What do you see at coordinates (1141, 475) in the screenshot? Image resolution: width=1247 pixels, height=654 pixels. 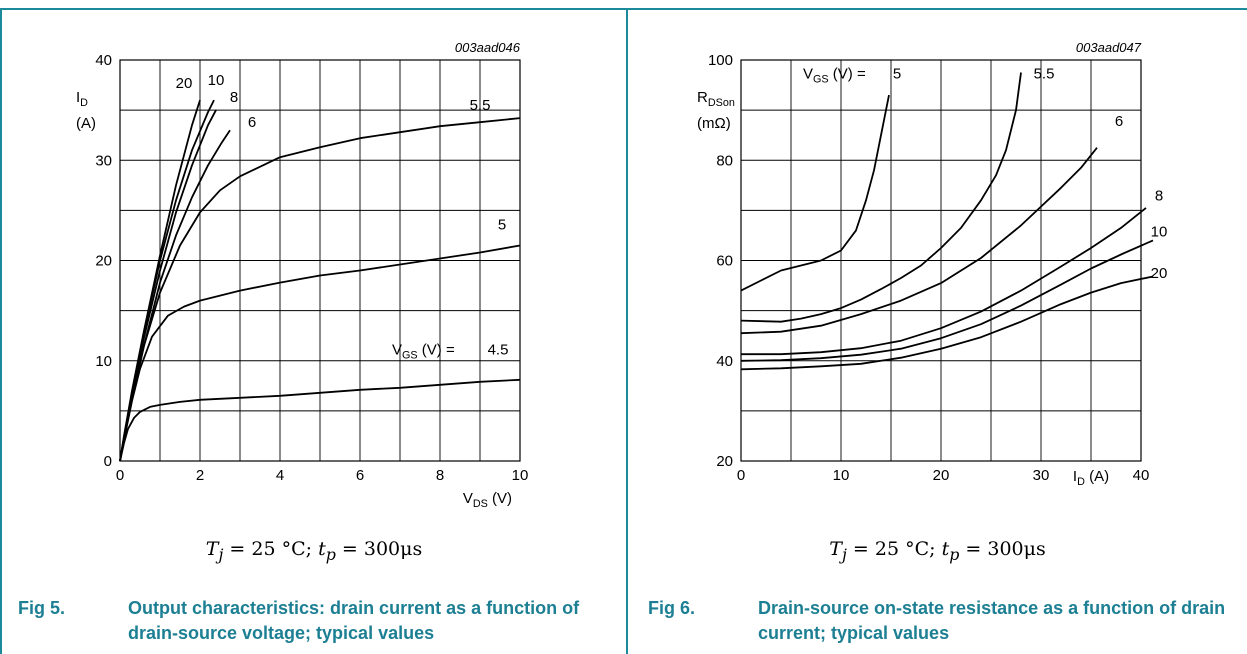 I see `x-tick-label: 40` at bounding box center [1141, 475].